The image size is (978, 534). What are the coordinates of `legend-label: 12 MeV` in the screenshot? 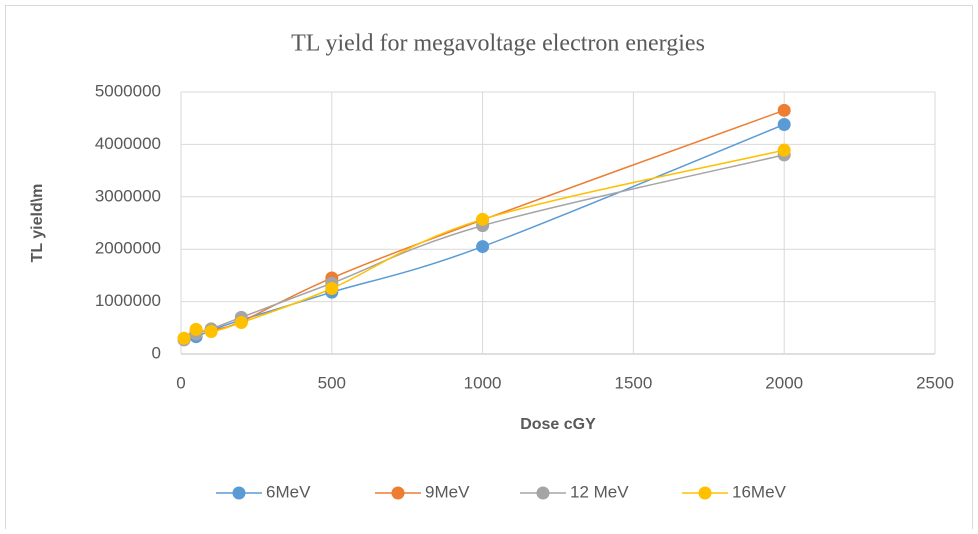 It's located at (599, 491).